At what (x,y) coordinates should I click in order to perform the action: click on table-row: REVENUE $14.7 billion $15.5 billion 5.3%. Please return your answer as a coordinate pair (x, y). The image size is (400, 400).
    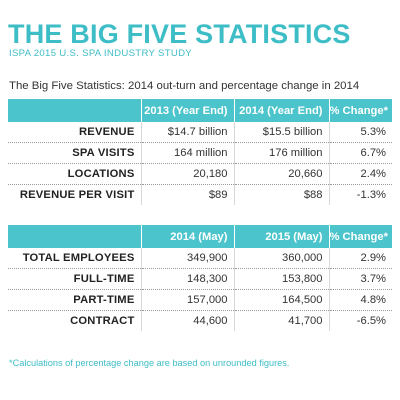
    Looking at the image, I should click on (200, 132).